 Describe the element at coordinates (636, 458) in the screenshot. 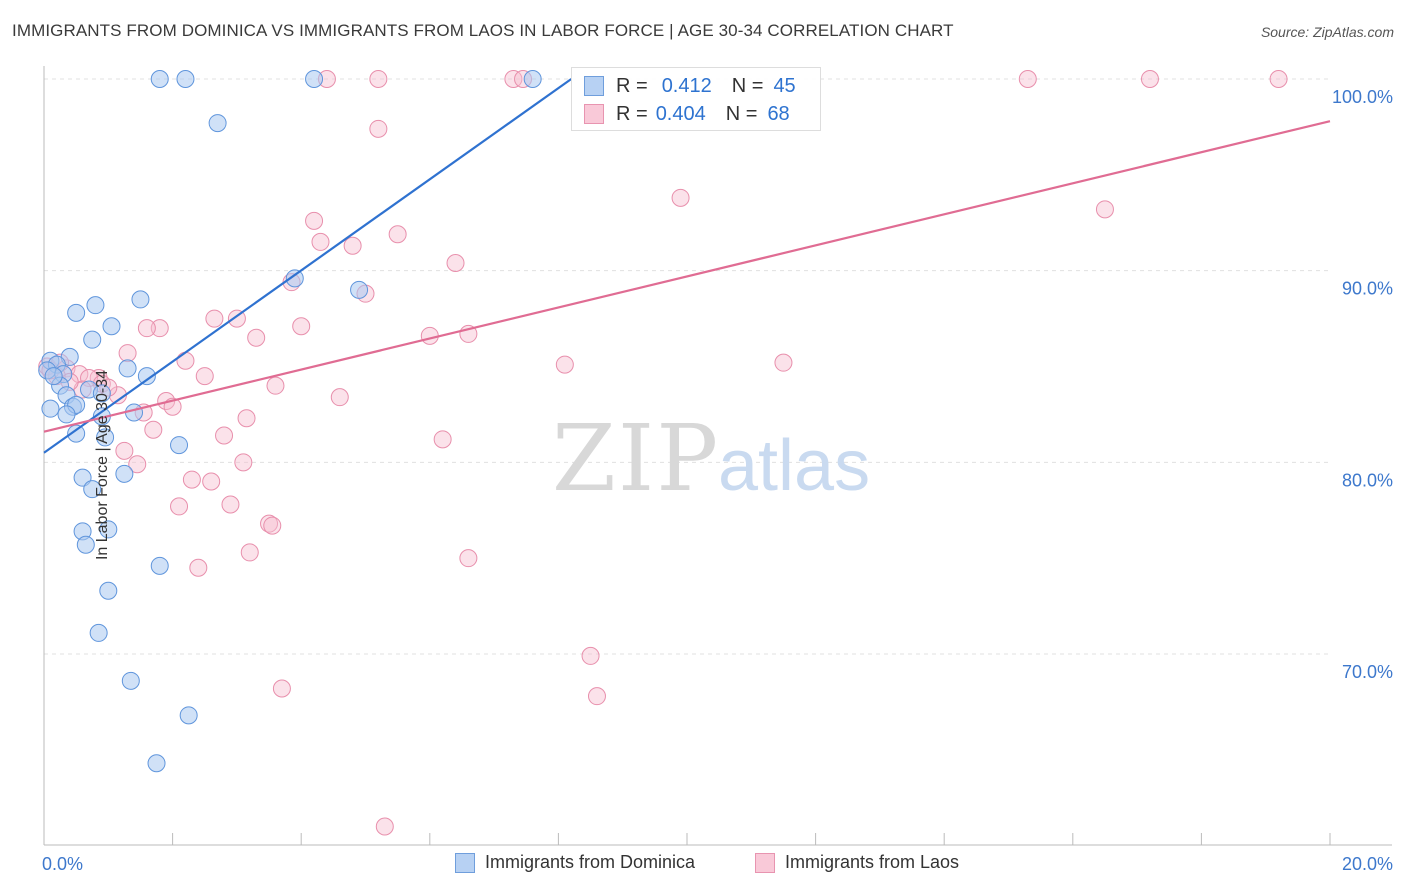

I see `watermark-zip: ZIP` at that location.